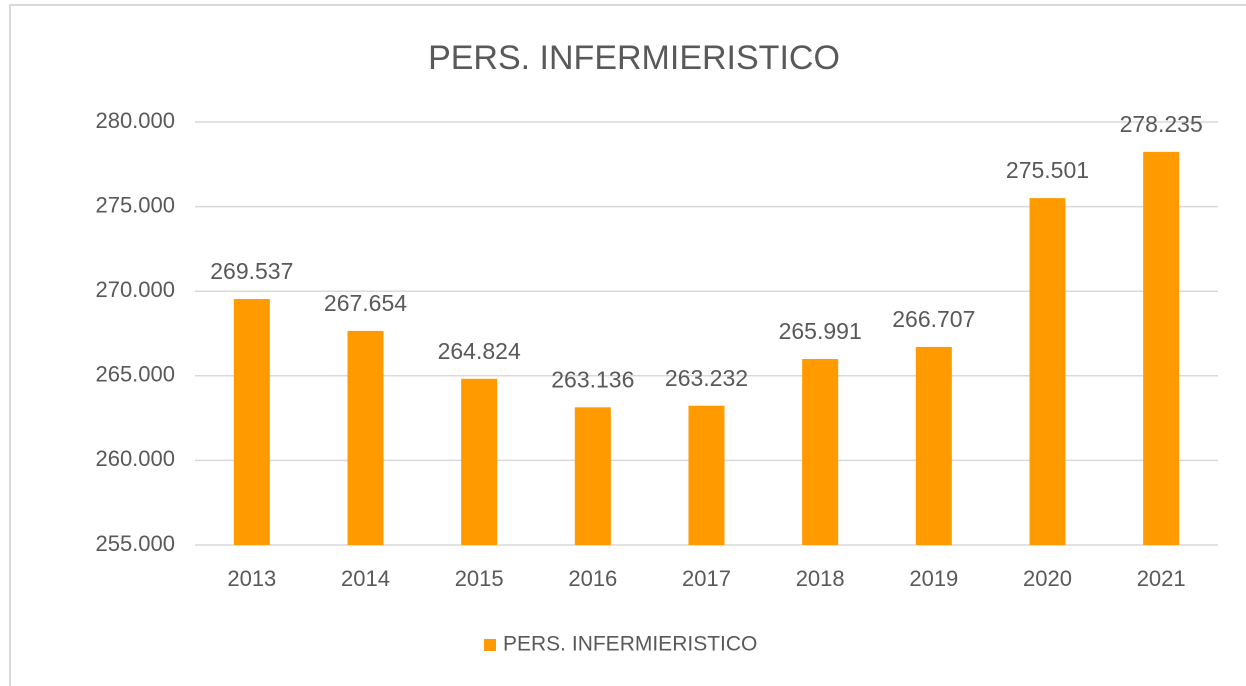 Image resolution: width=1246 pixels, height=686 pixels. Describe the element at coordinates (135, 458) in the screenshot. I see `y-tick-label: 260.000` at that location.